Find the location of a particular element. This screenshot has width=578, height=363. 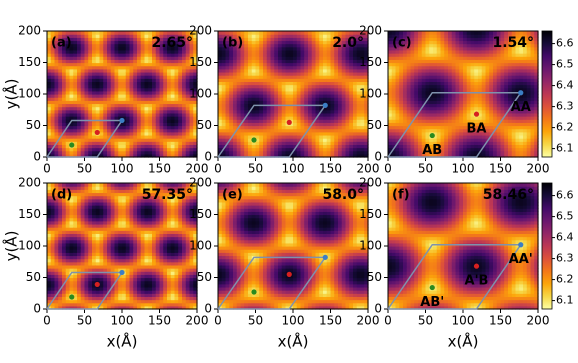

colorbar-tick-label: 6.6 is located at coordinates (565, 43).